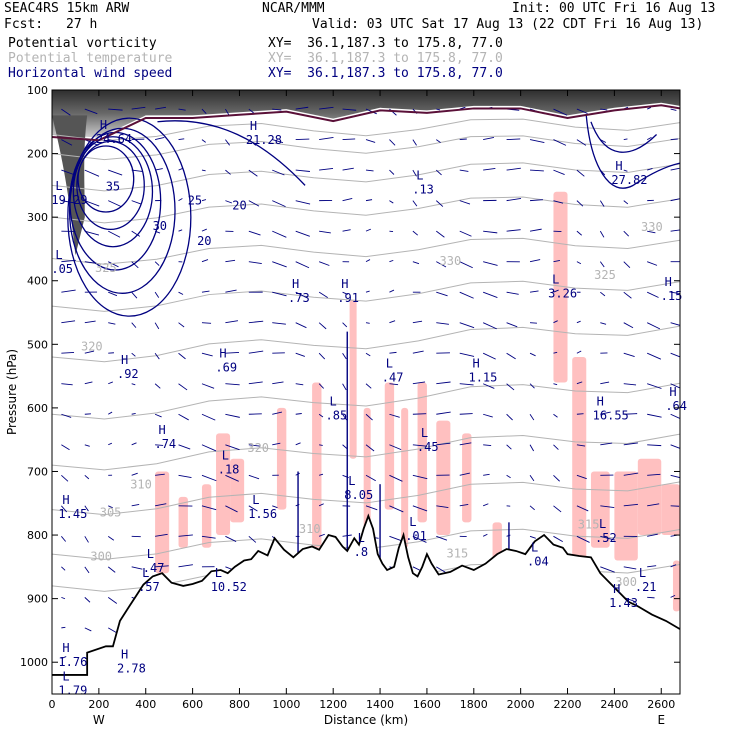  Describe the element at coordinates (37, 535) in the screenshot. I see `y-tick-label: 800` at that location.